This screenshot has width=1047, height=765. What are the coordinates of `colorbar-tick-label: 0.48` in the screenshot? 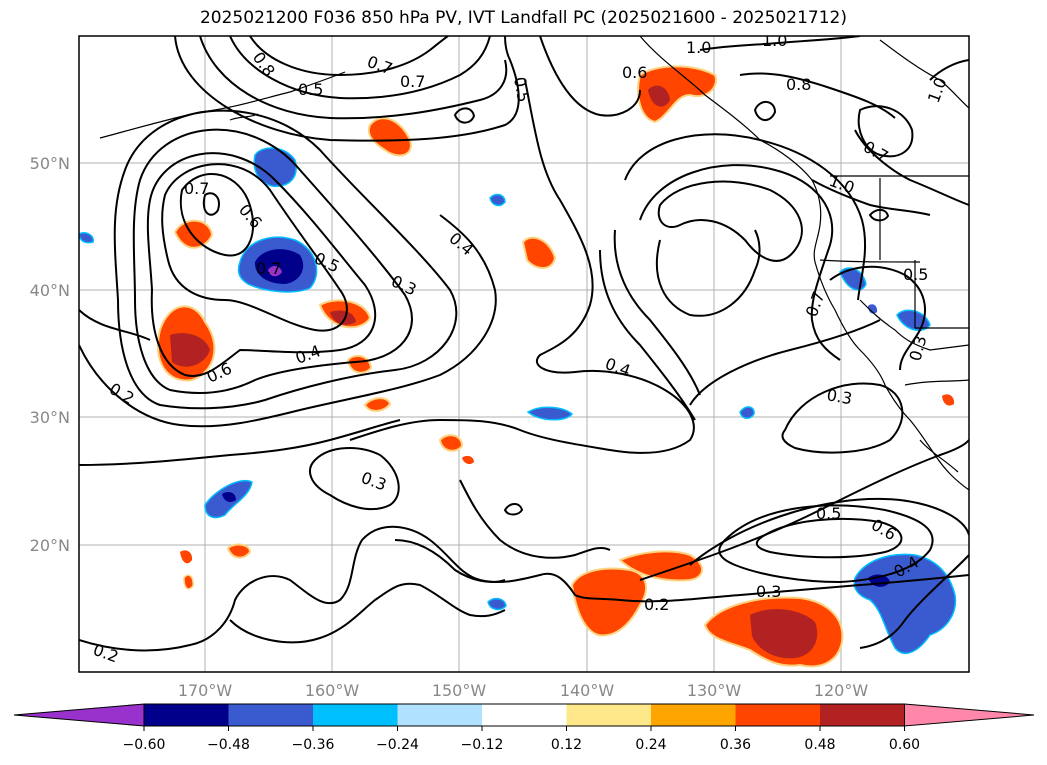 It's located at (819, 745).